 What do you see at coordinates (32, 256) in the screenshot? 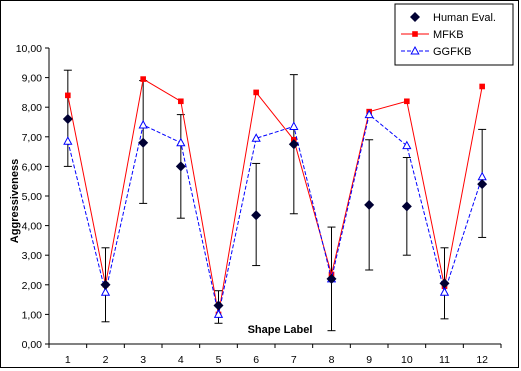
I see `y-tick-label: 3,00` at bounding box center [32, 256].